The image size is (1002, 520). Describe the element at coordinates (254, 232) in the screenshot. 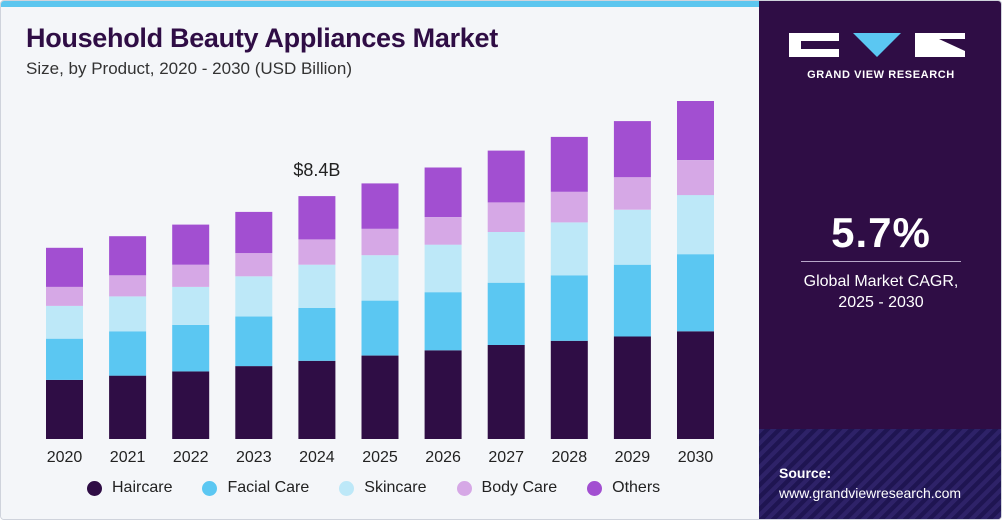

I see `bar-segment-2023-others` at that location.